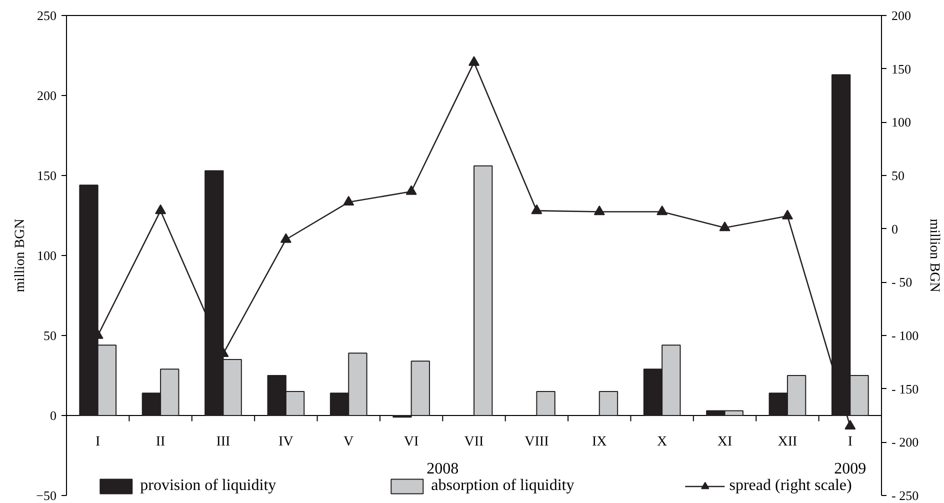 Image resolution: width=944 pixels, height=503 pixels. Describe the element at coordinates (208, 486) in the screenshot. I see `legend-label: provision of liquidity` at that location.